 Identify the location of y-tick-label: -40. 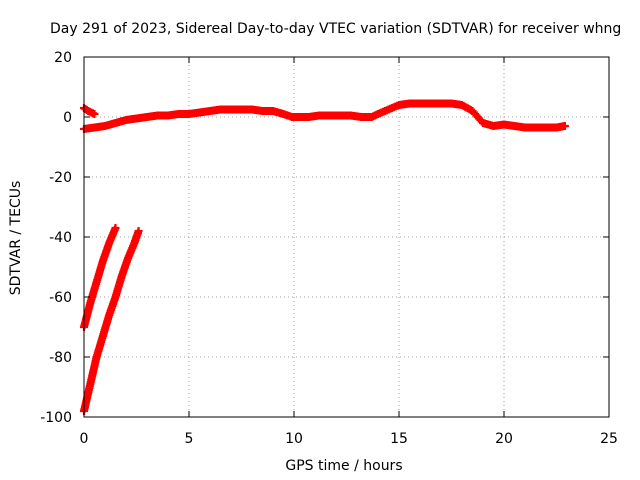
(60, 238).